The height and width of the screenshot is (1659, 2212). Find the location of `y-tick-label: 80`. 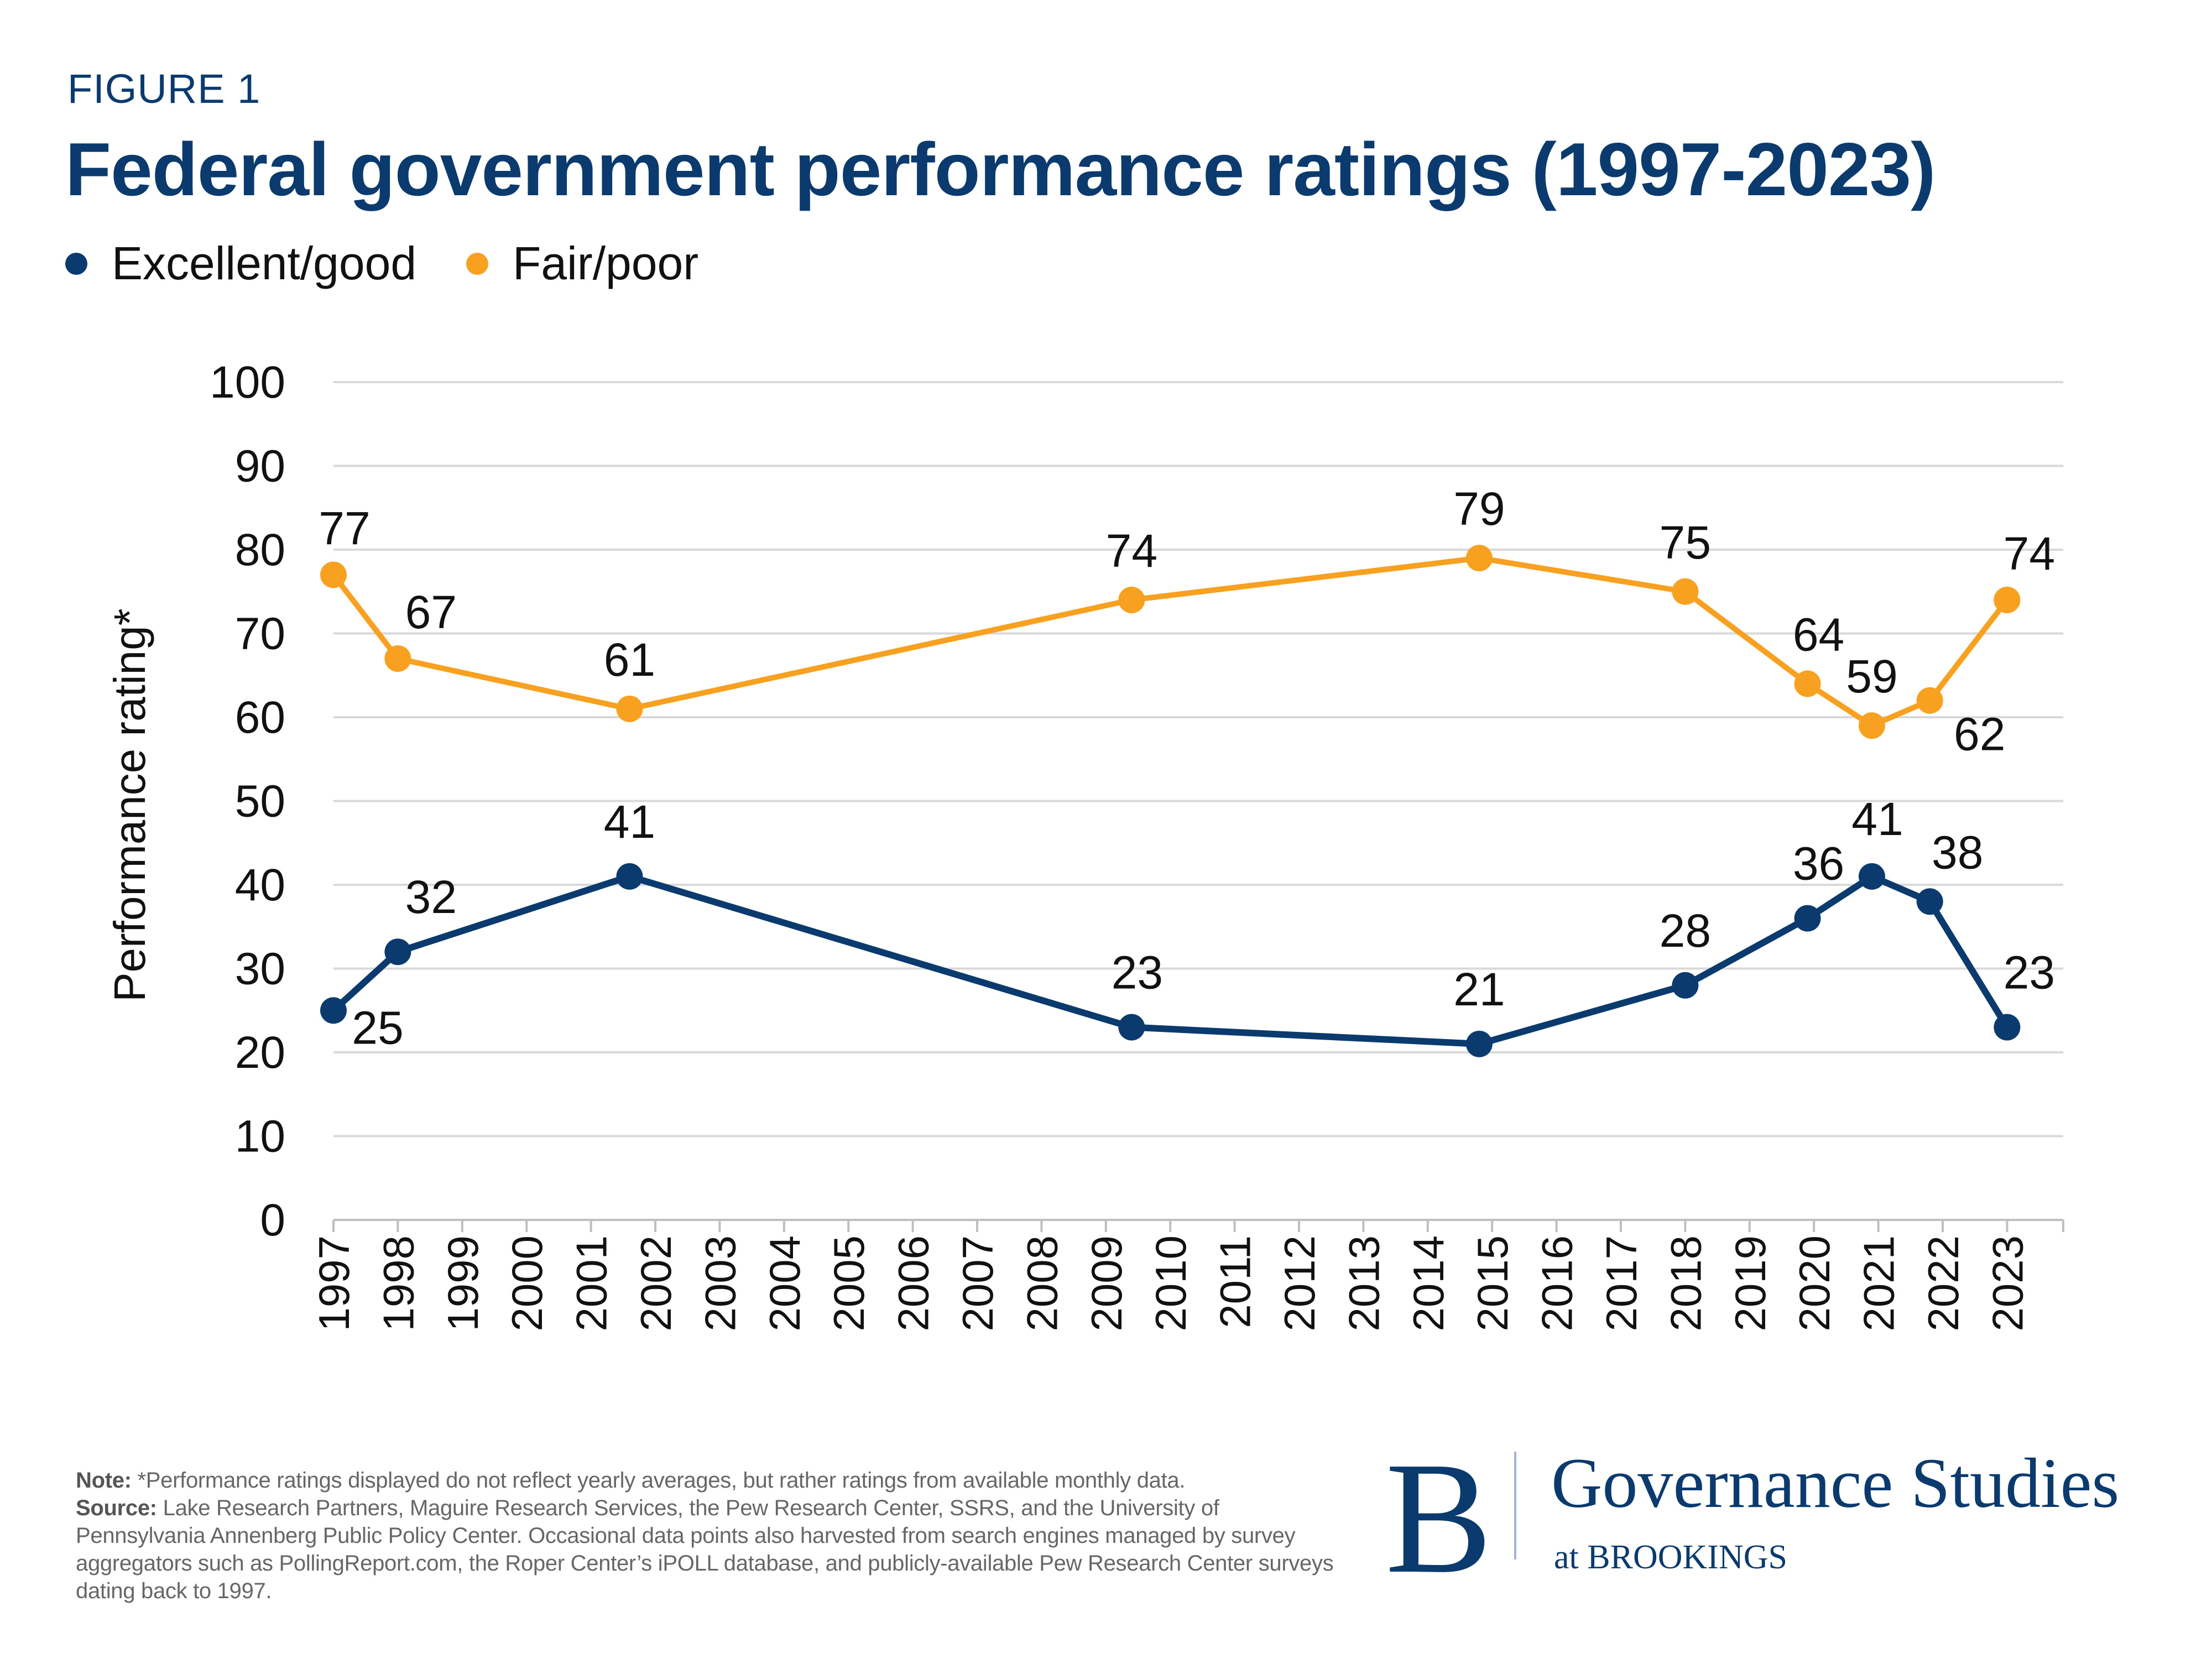

y-tick-label: 80 is located at coordinates (260, 550).